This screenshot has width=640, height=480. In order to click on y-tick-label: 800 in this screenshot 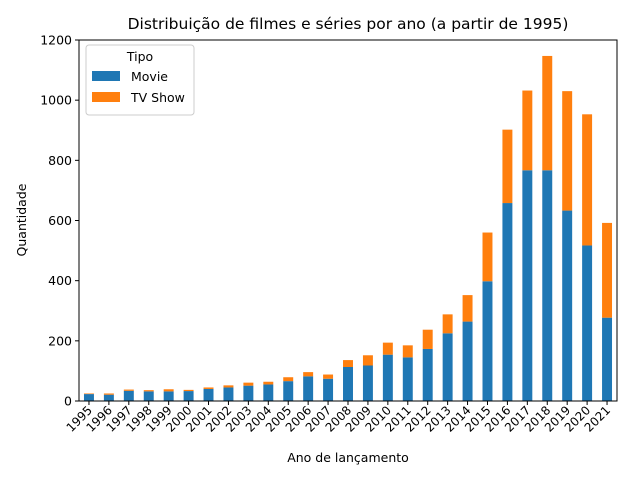, I will do `click(60, 160)`.